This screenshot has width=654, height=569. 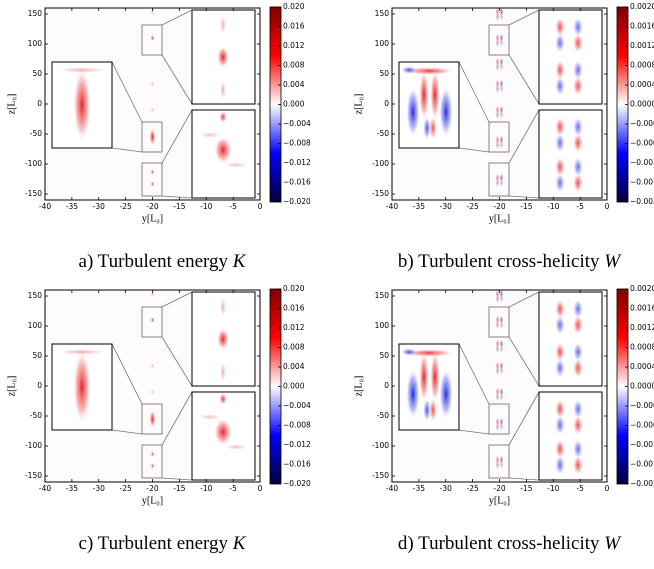 I want to click on caption: c) Turbulent energy K, so click(x=163, y=543).